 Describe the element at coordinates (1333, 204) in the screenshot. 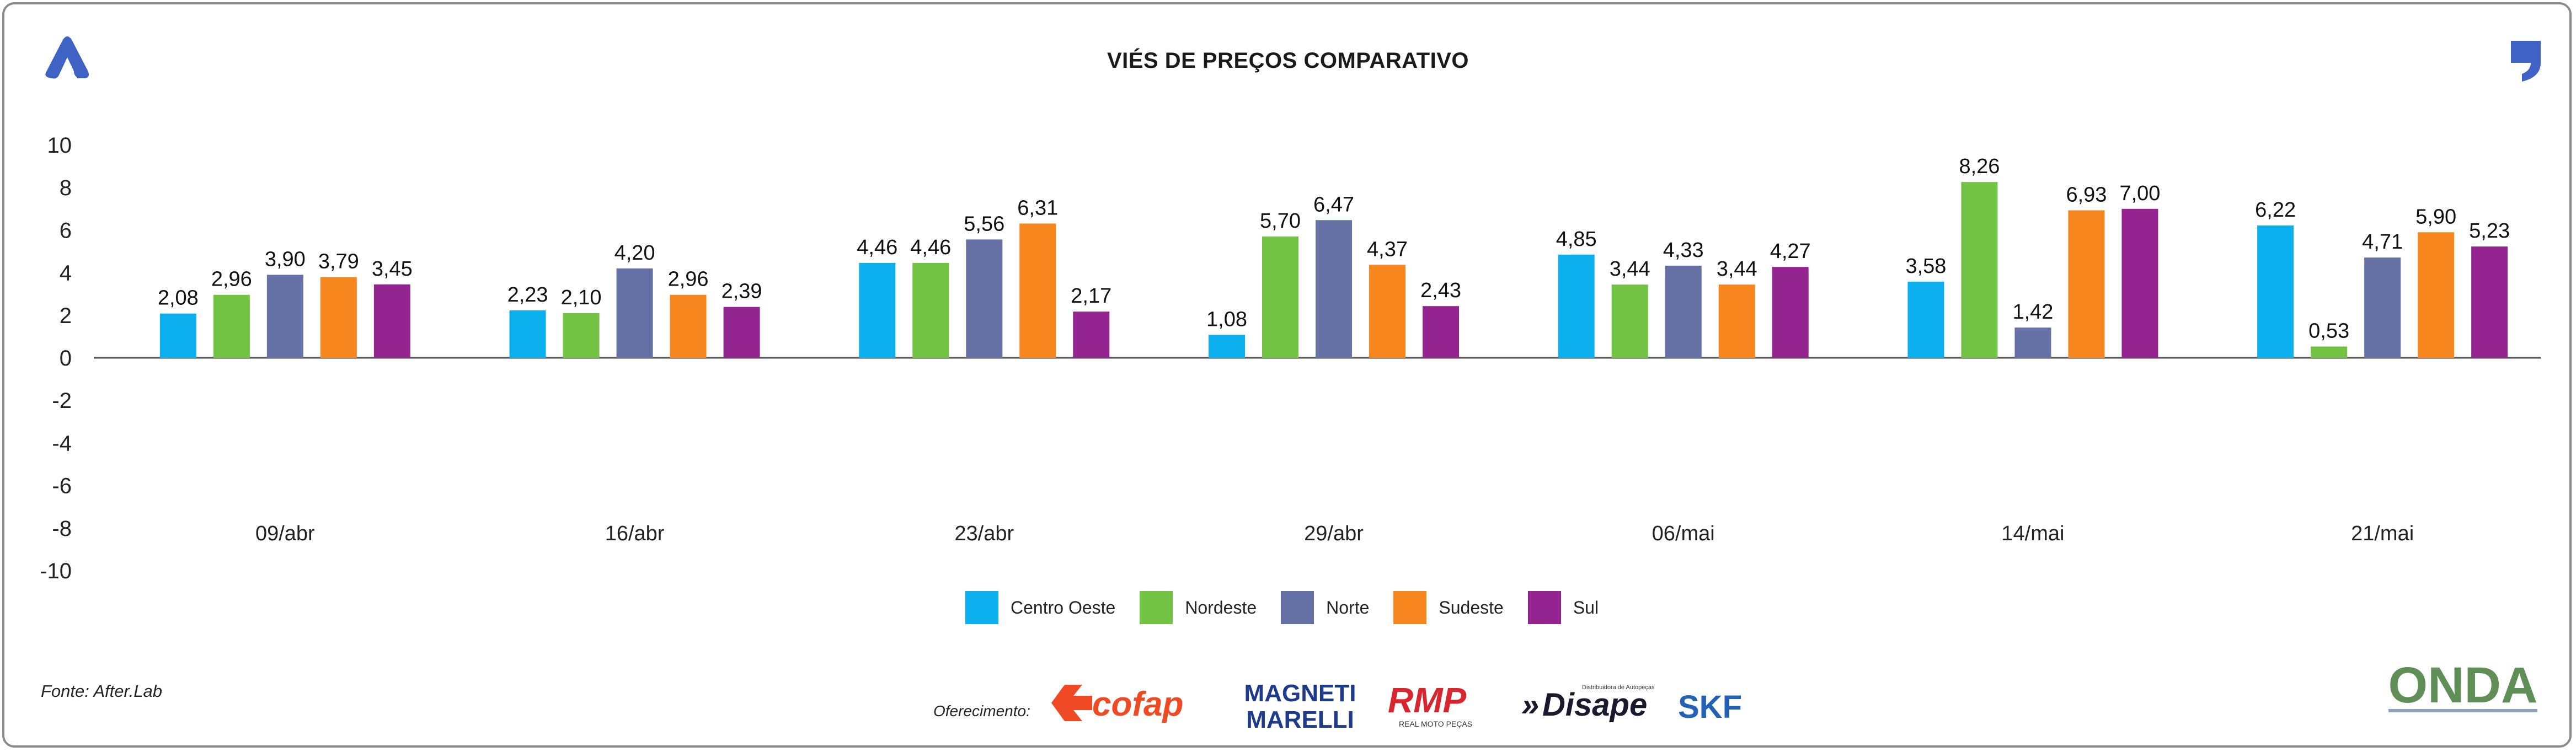

I see `data-label: 6,47` at that location.